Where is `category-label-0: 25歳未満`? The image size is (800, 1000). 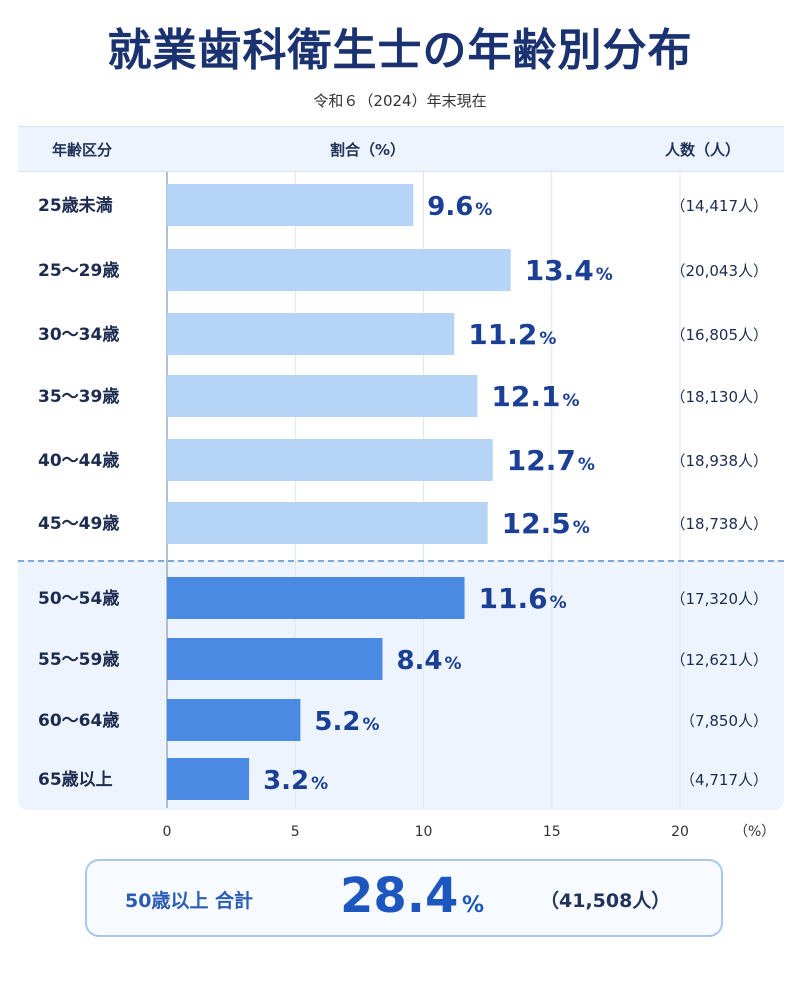 category-label-0: 25歳未満 is located at coordinates (75, 205).